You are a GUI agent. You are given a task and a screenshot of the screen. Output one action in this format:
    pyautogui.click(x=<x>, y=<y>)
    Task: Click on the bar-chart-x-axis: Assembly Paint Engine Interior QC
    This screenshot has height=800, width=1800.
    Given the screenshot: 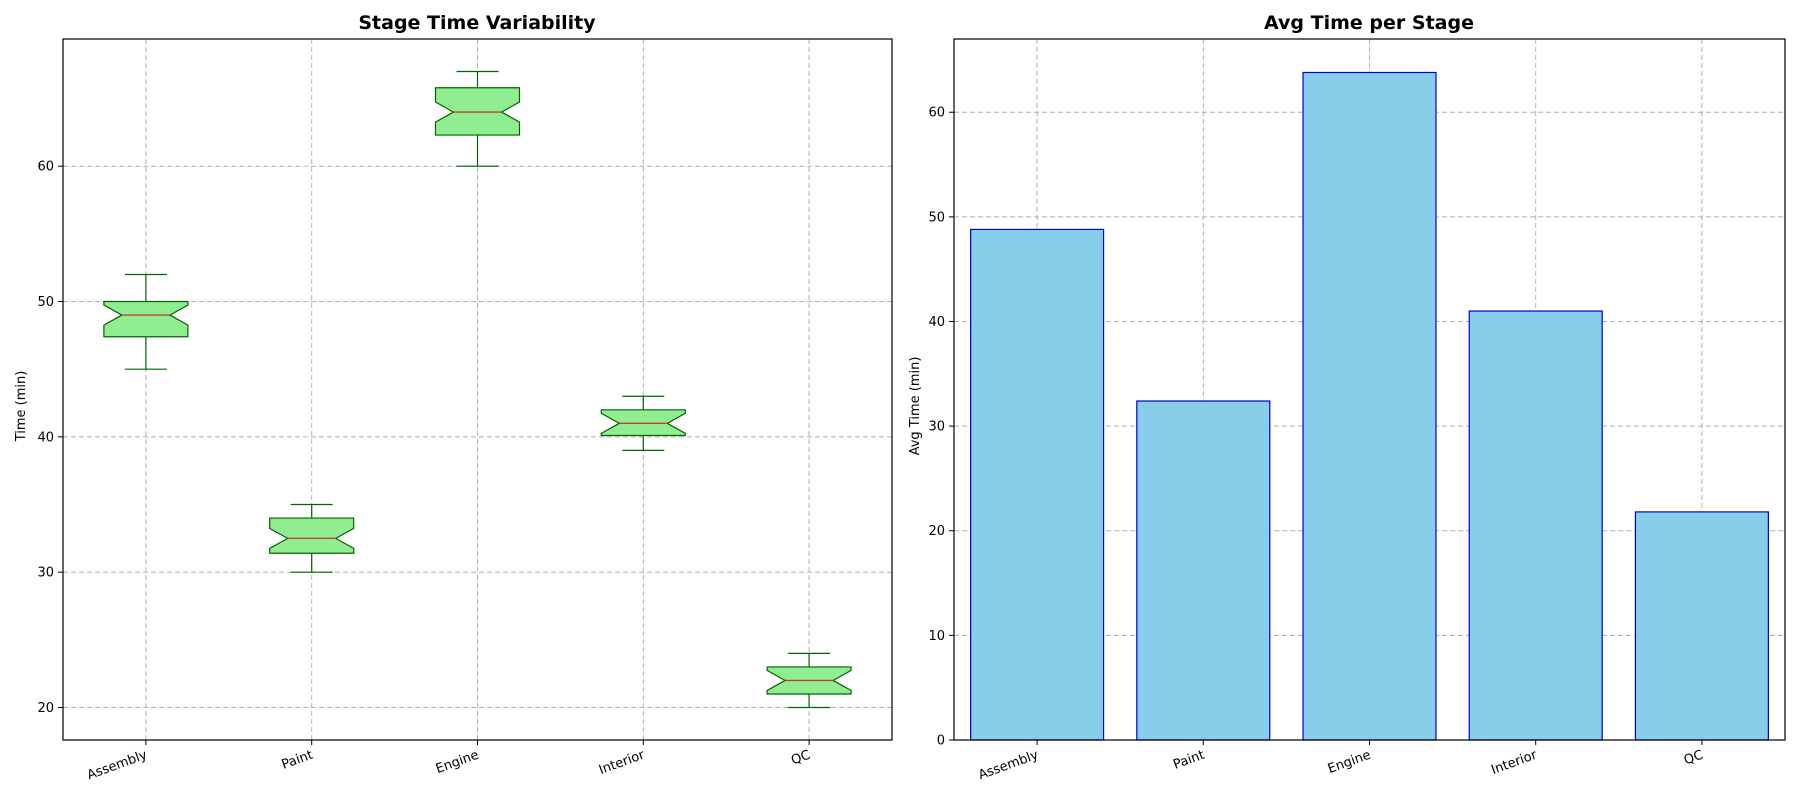 What is the action you would take?
    pyautogui.click(x=1340, y=761)
    